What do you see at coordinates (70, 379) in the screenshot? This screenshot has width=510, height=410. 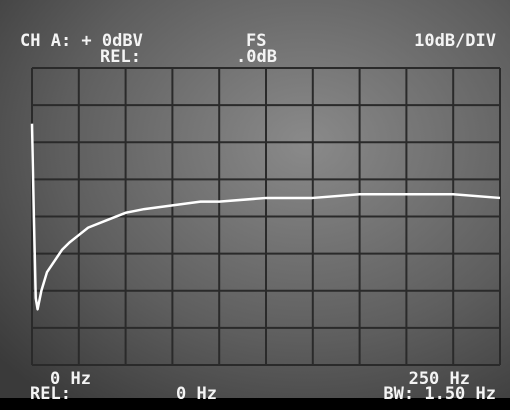 I see `start-frequency: 0 Hz` at bounding box center [70, 379].